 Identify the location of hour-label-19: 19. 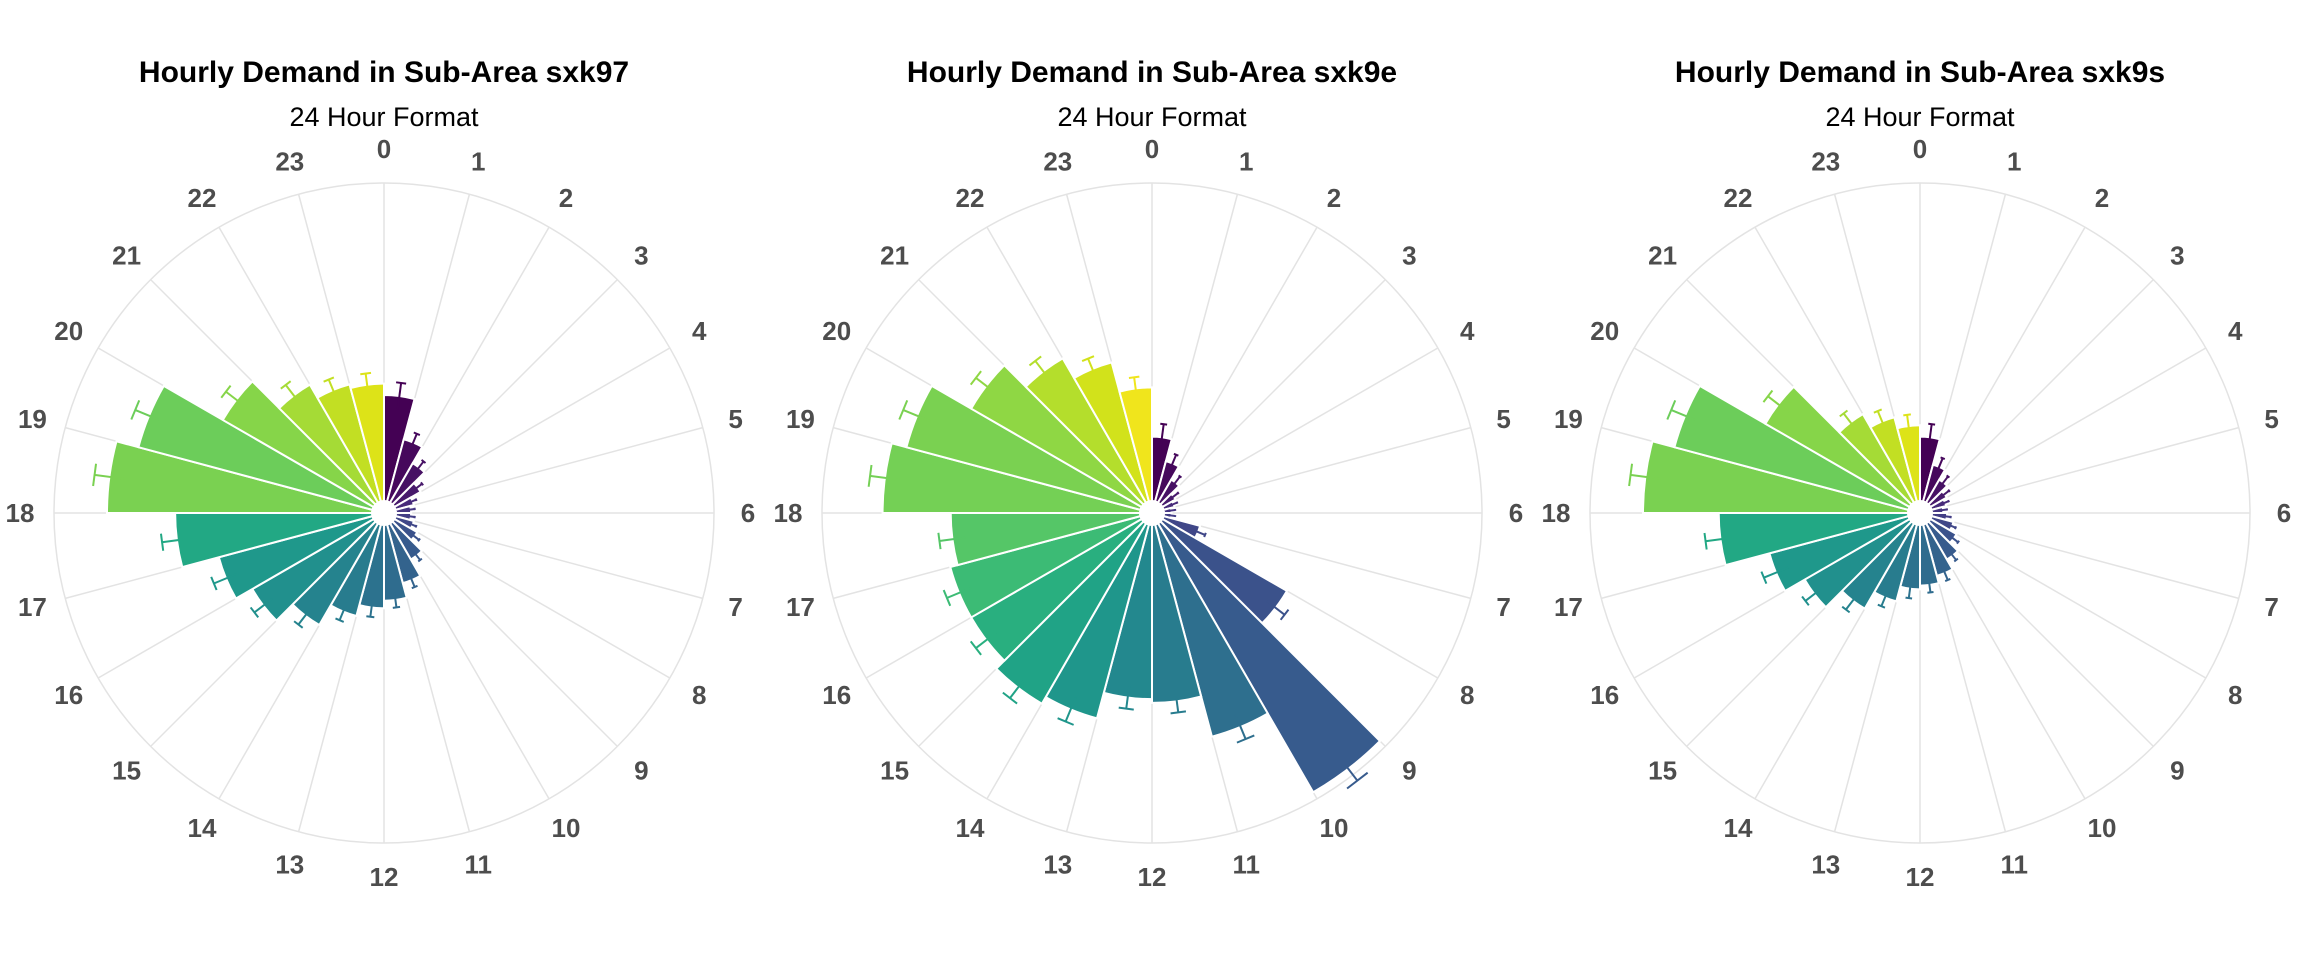
(1568, 419).